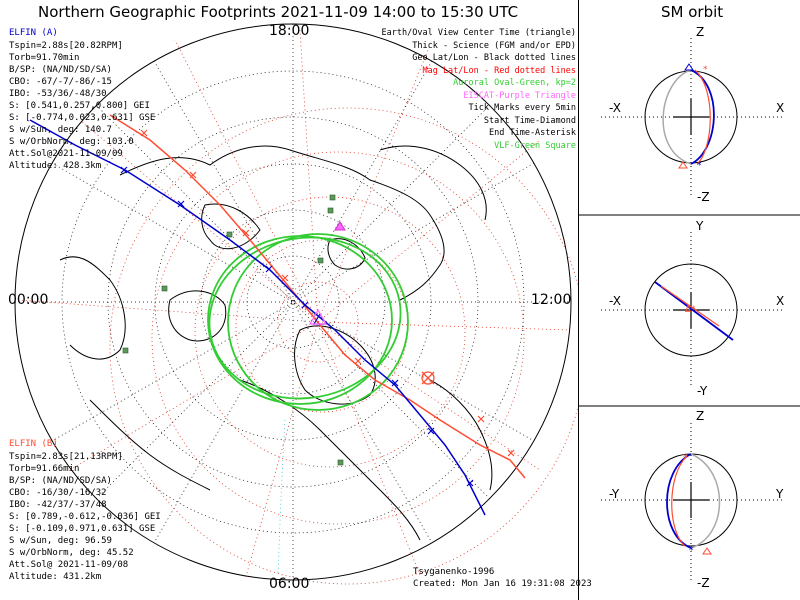 The image size is (800, 600). What do you see at coordinates (66, 457) in the screenshot?
I see `elfin-b-info-line: Tspin=2.83s[21.13RPM]` at bounding box center [66, 457].